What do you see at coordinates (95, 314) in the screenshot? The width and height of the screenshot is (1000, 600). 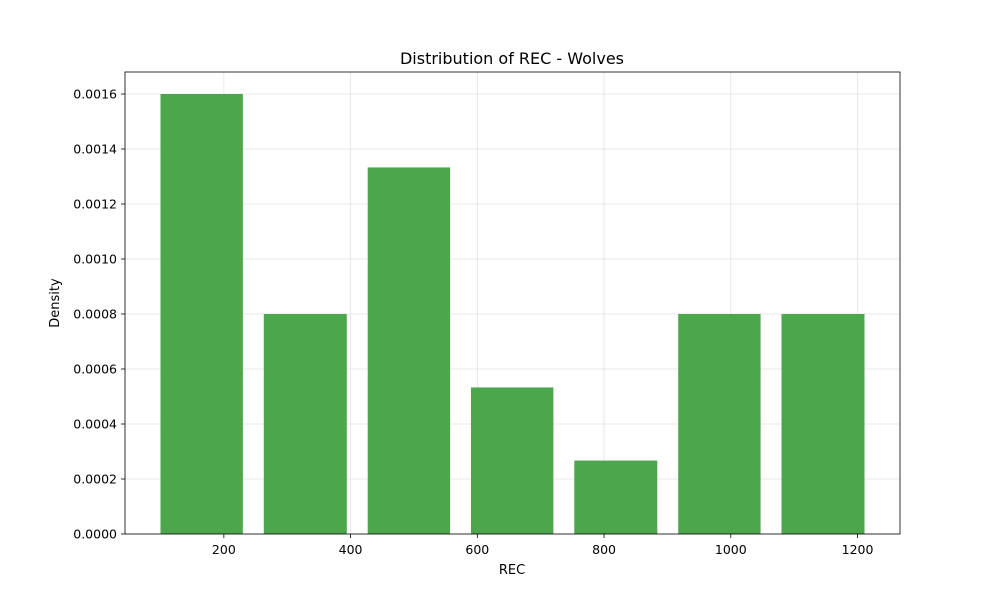 I see `y-tick-label-4: 0.0008` at bounding box center [95, 314].